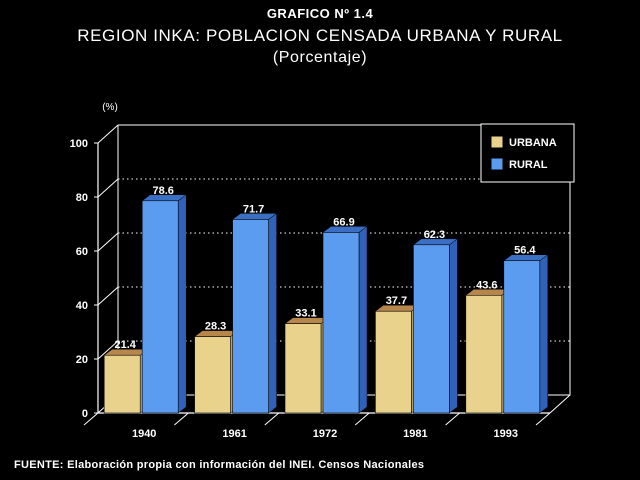 The height and width of the screenshot is (480, 640). I want to click on legend-box, so click(527, 153).